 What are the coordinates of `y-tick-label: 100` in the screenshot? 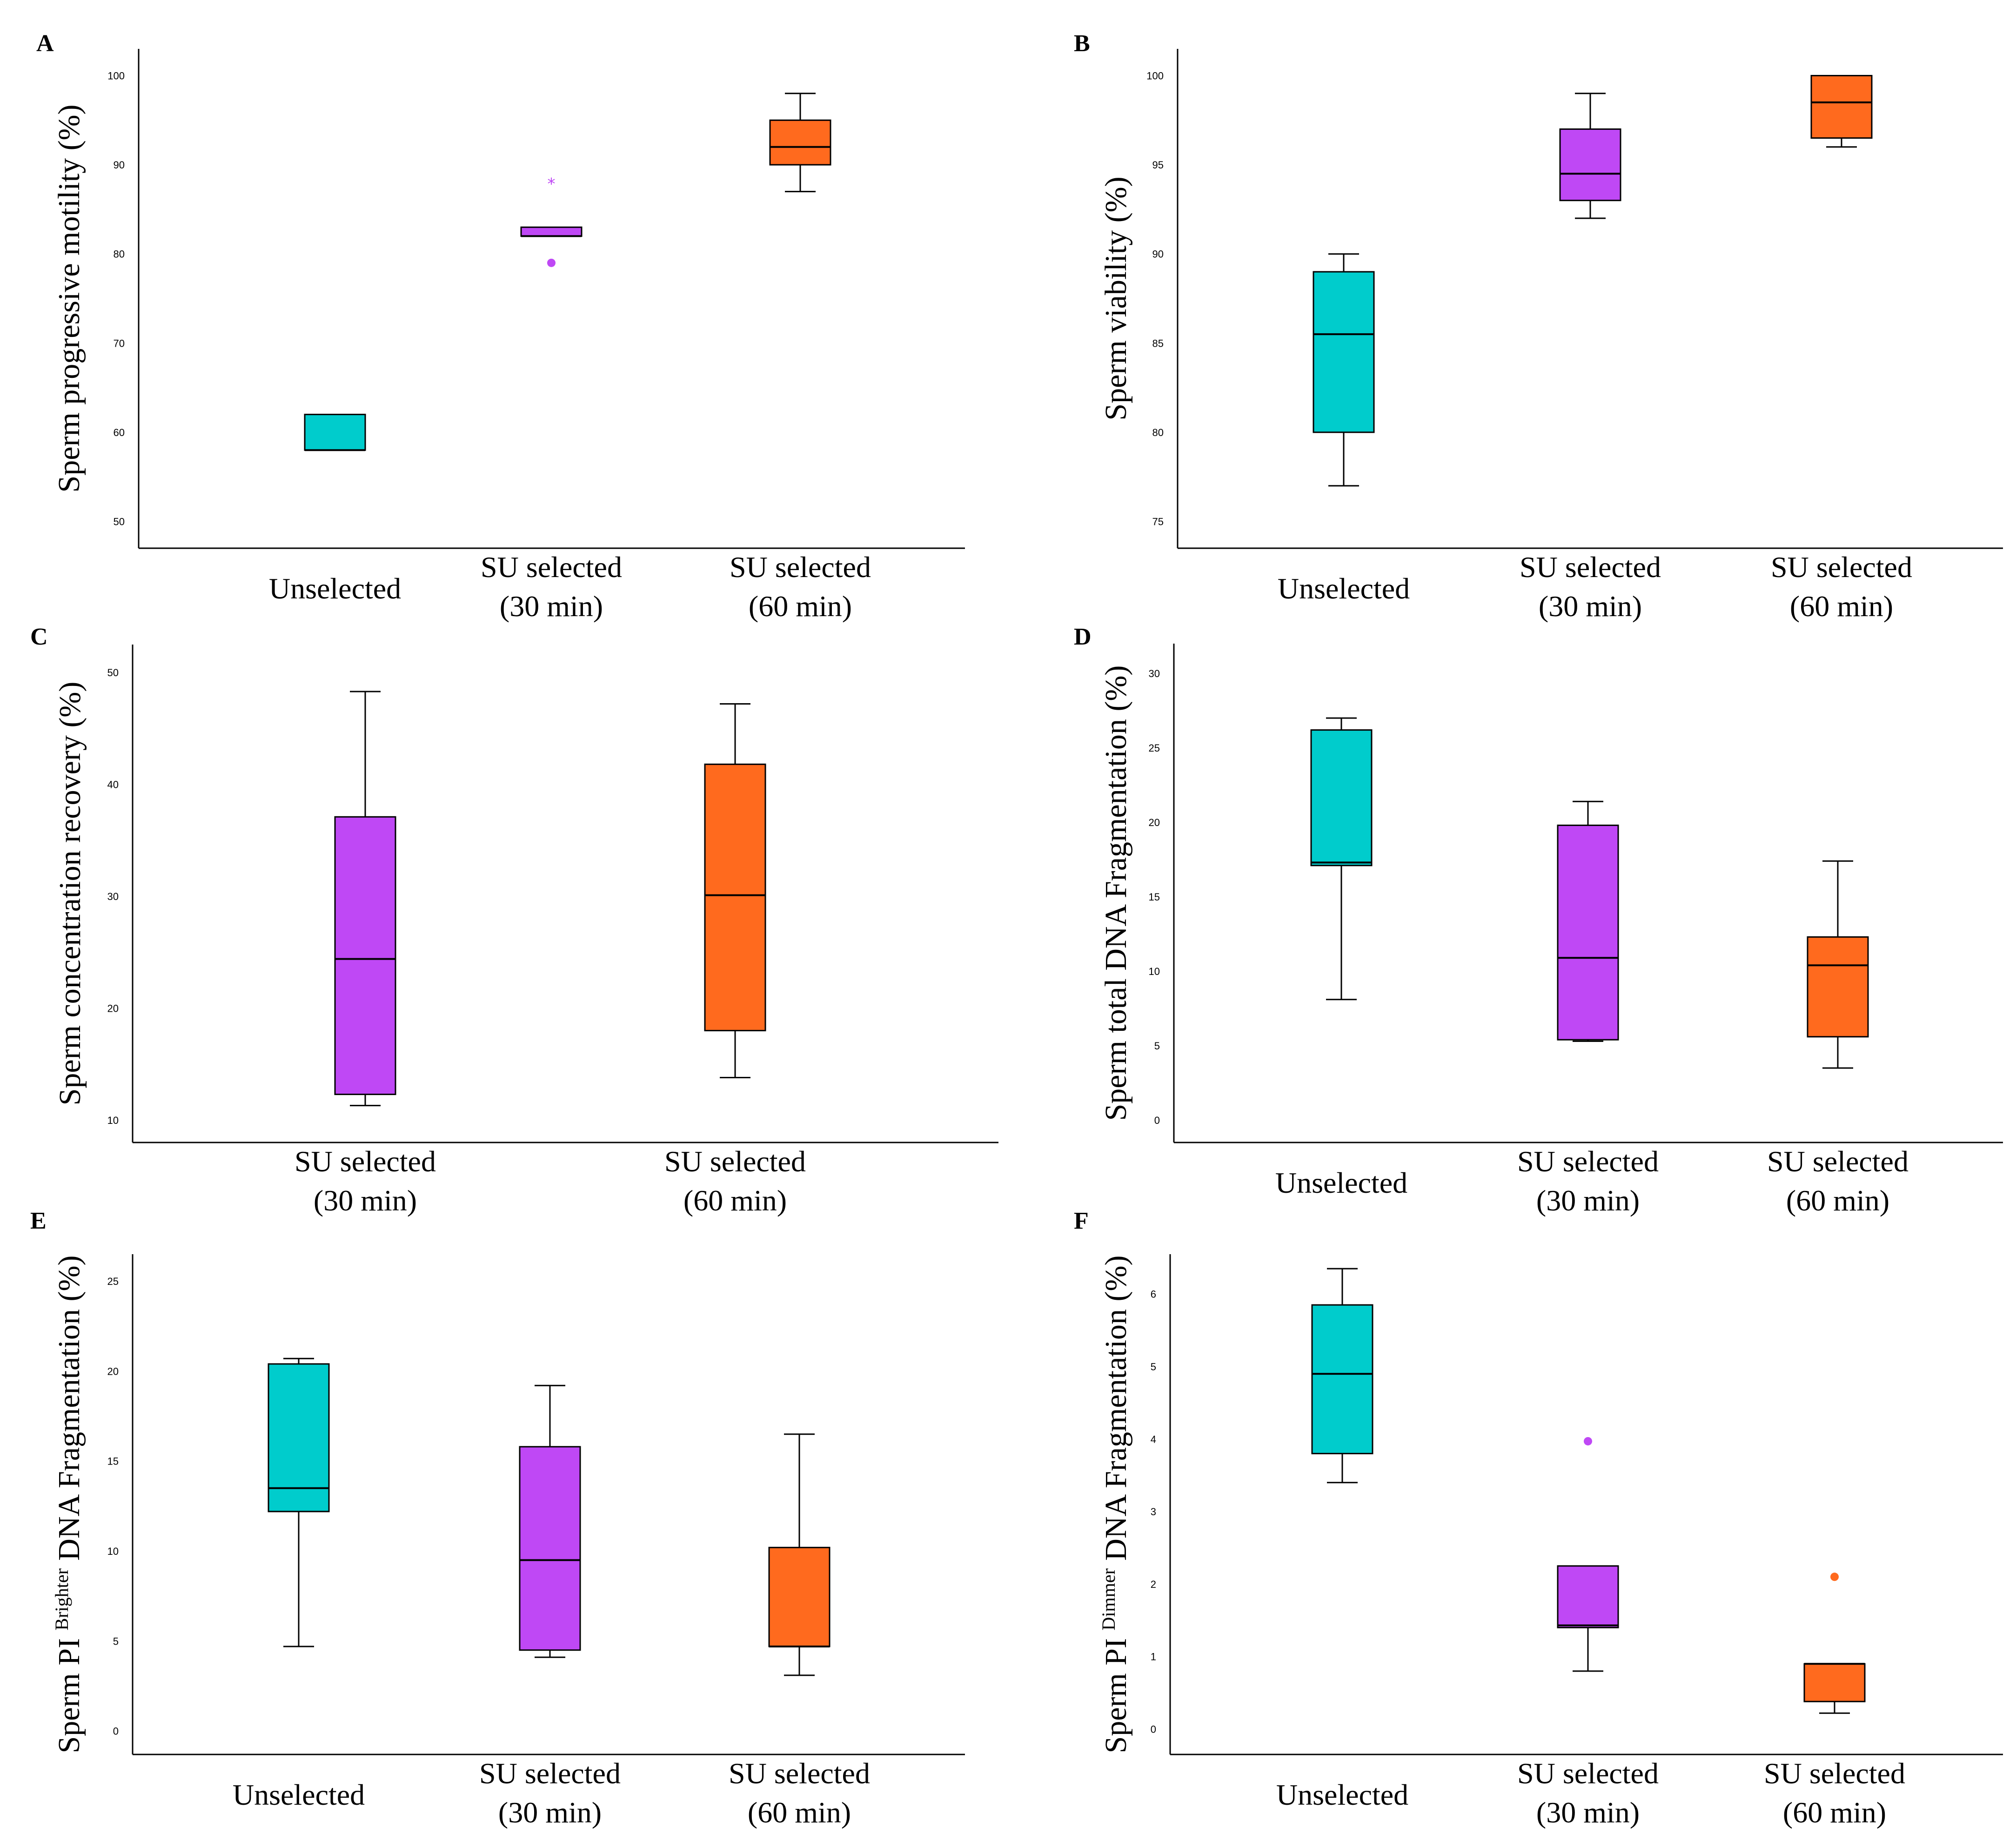 It's located at (1155, 75).